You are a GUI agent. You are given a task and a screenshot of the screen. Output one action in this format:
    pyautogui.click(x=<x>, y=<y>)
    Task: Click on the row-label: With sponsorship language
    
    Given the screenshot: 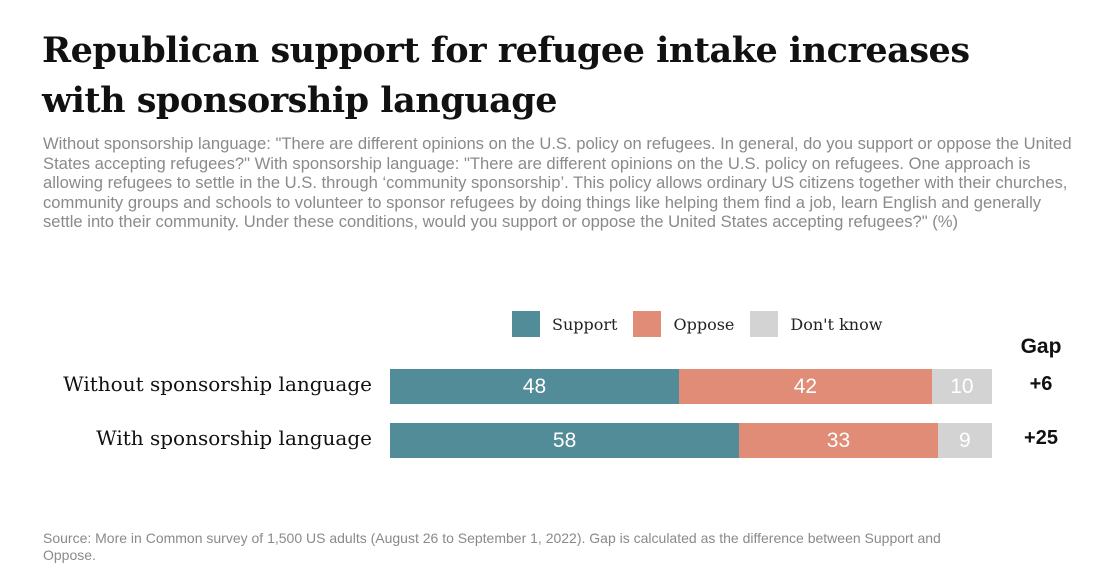 What is the action you would take?
    pyautogui.click(x=234, y=438)
    